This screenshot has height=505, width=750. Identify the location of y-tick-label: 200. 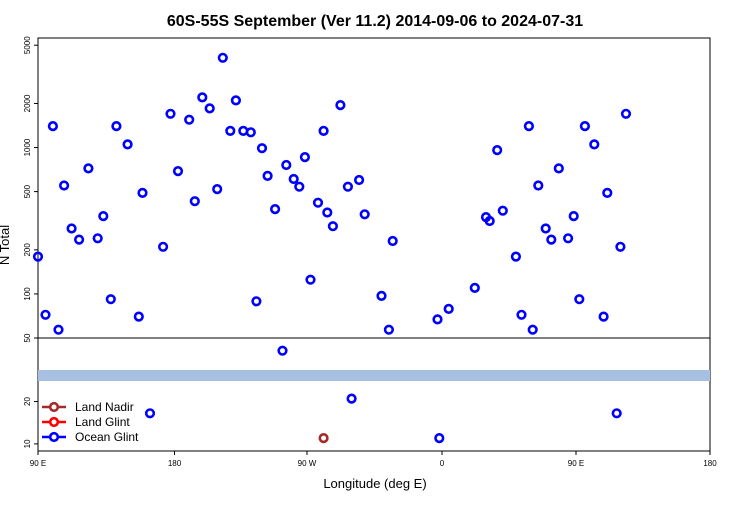
(27, 250).